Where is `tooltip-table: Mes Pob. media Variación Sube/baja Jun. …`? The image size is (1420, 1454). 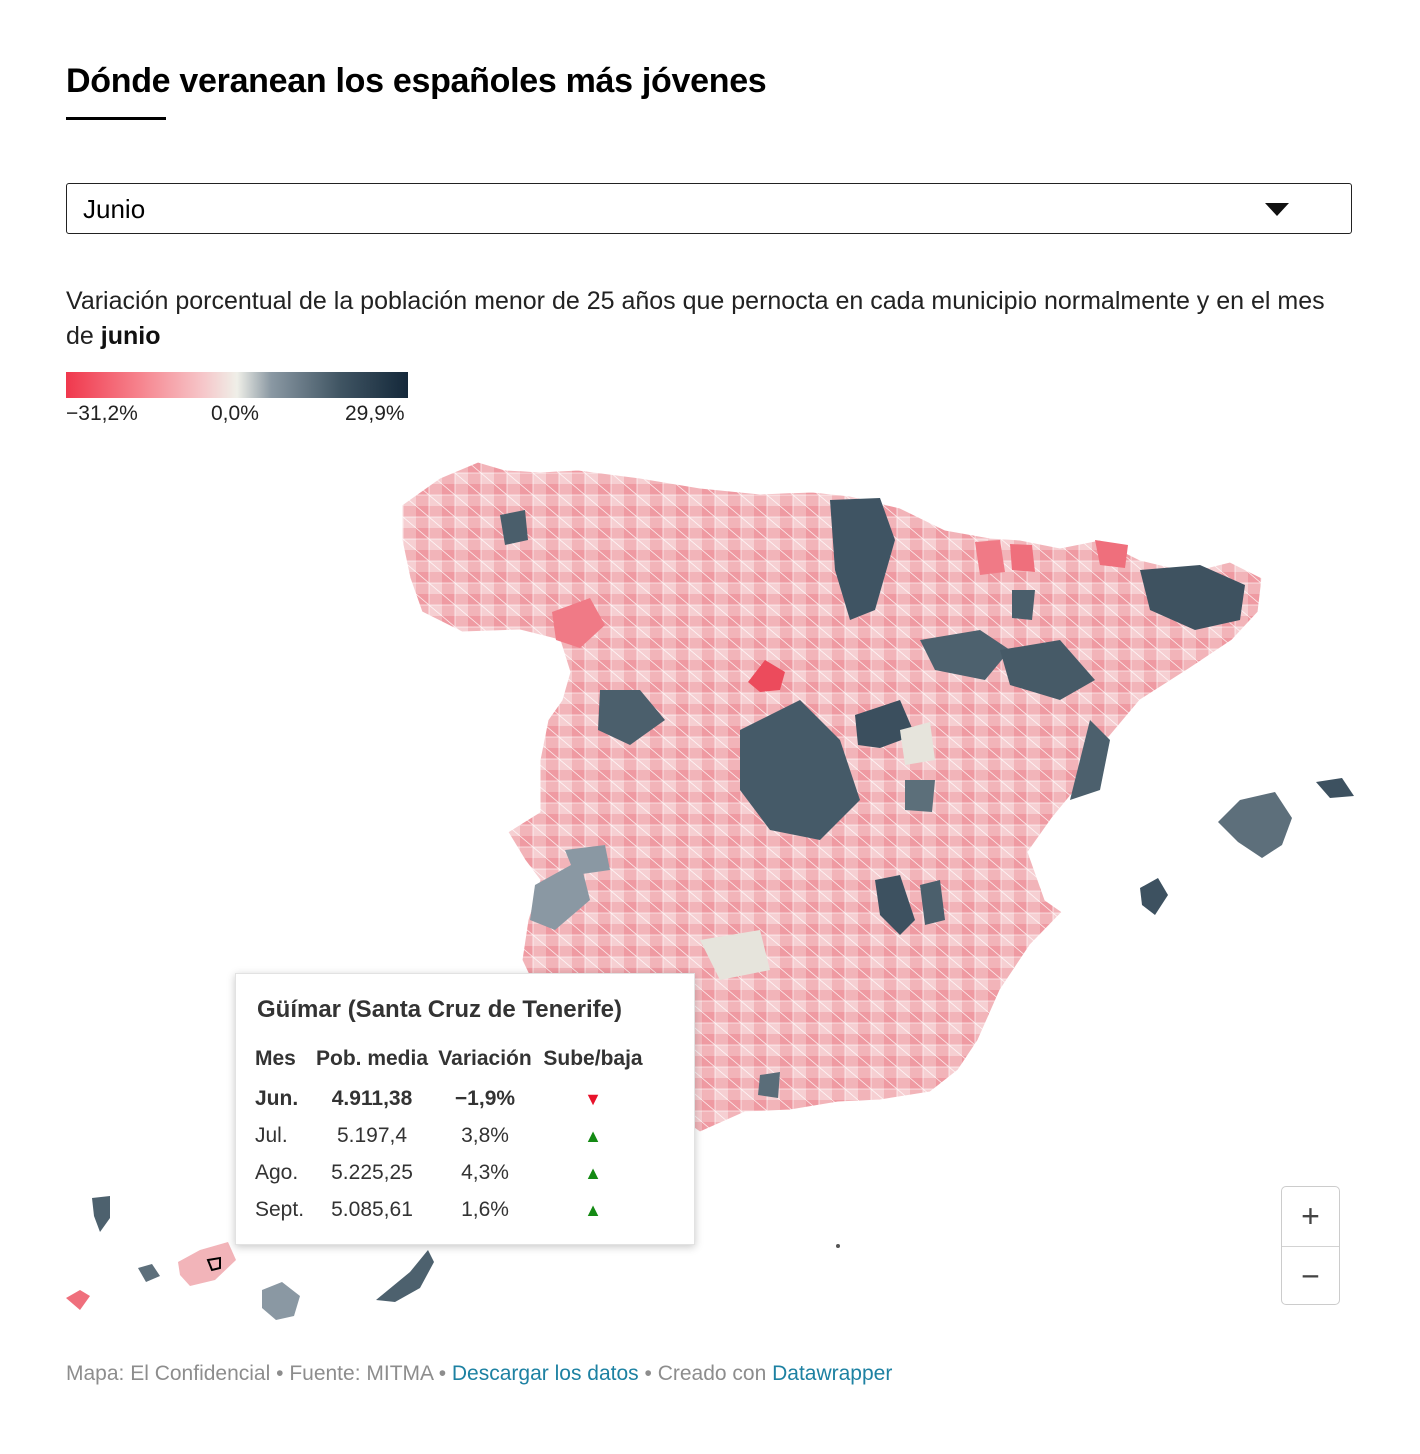
tooltip-table: Mes Pob. media Variación Sube/baja Jun. … is located at coordinates (450, 1137).